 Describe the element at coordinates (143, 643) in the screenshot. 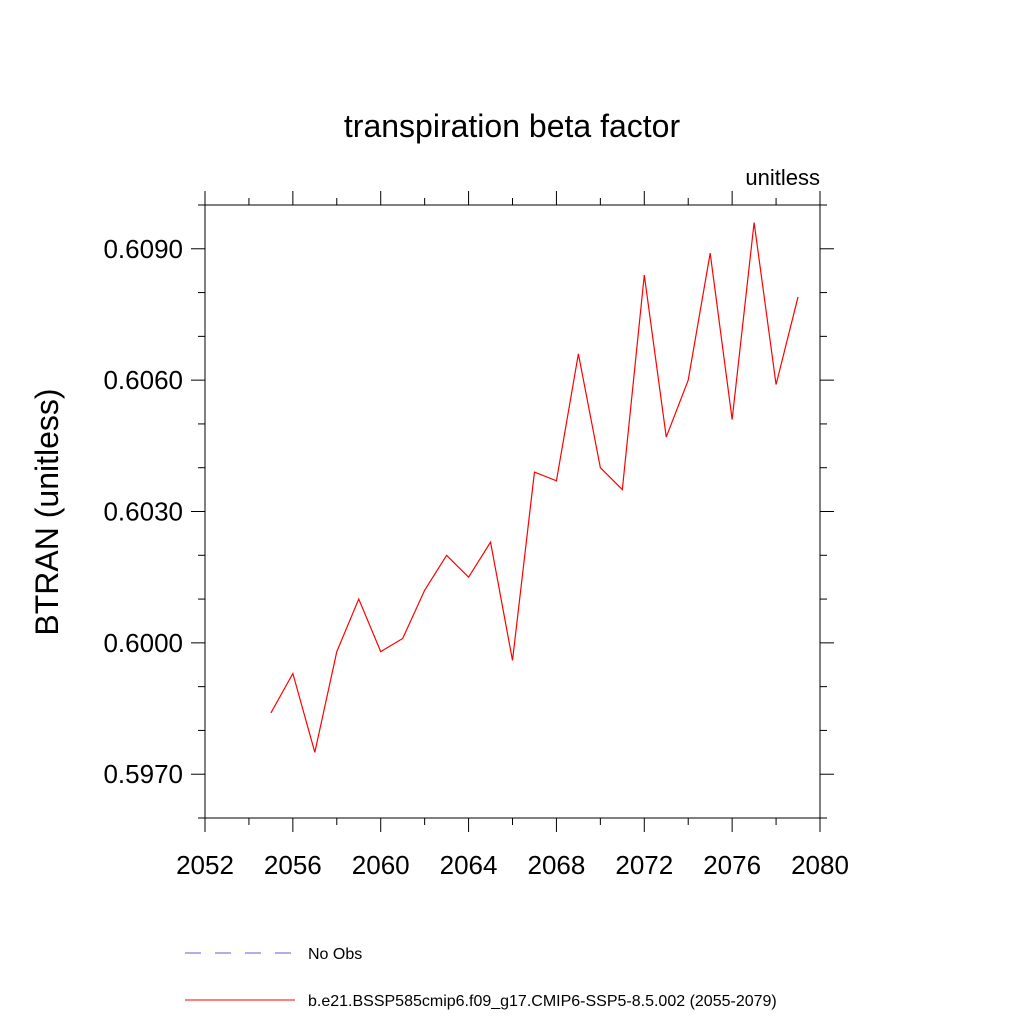

I see `y-tick-label: 0.6000` at that location.